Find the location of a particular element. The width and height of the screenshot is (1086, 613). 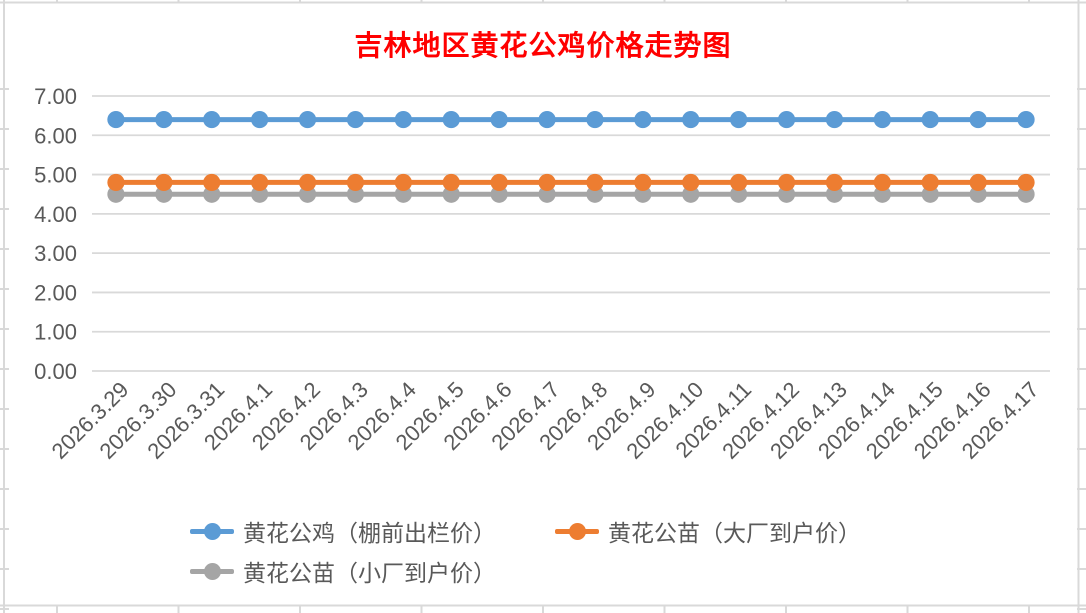

legend-row-2: 黄花公苗（小厂到户价） is located at coordinates (555, 571).